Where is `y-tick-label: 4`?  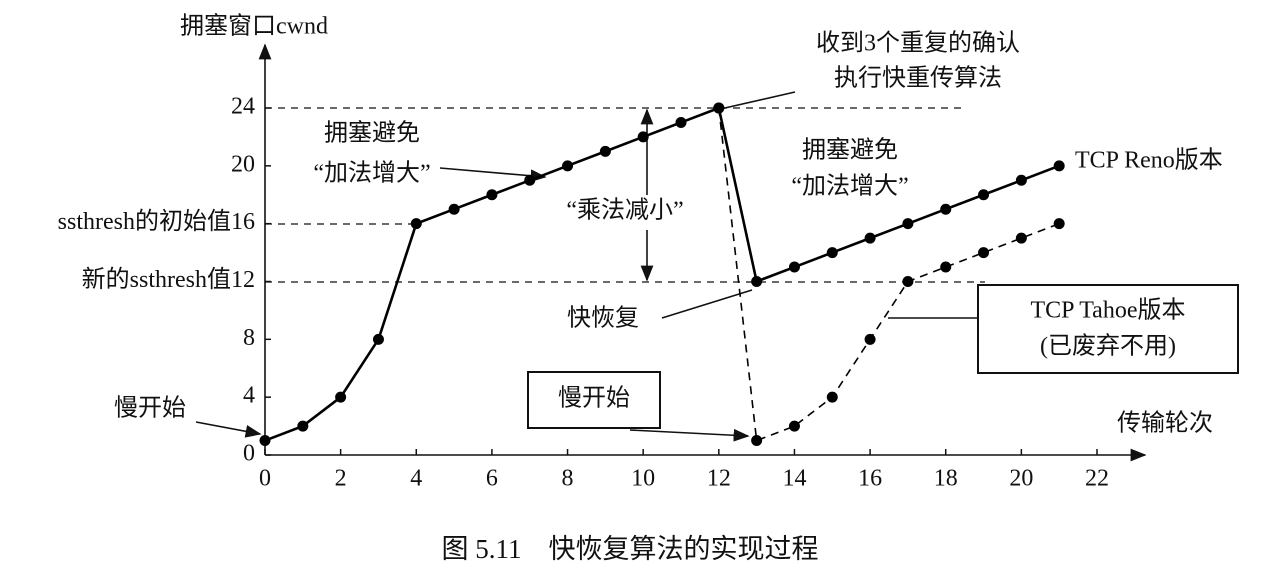
y-tick-label: 4 is located at coordinates (249, 396).